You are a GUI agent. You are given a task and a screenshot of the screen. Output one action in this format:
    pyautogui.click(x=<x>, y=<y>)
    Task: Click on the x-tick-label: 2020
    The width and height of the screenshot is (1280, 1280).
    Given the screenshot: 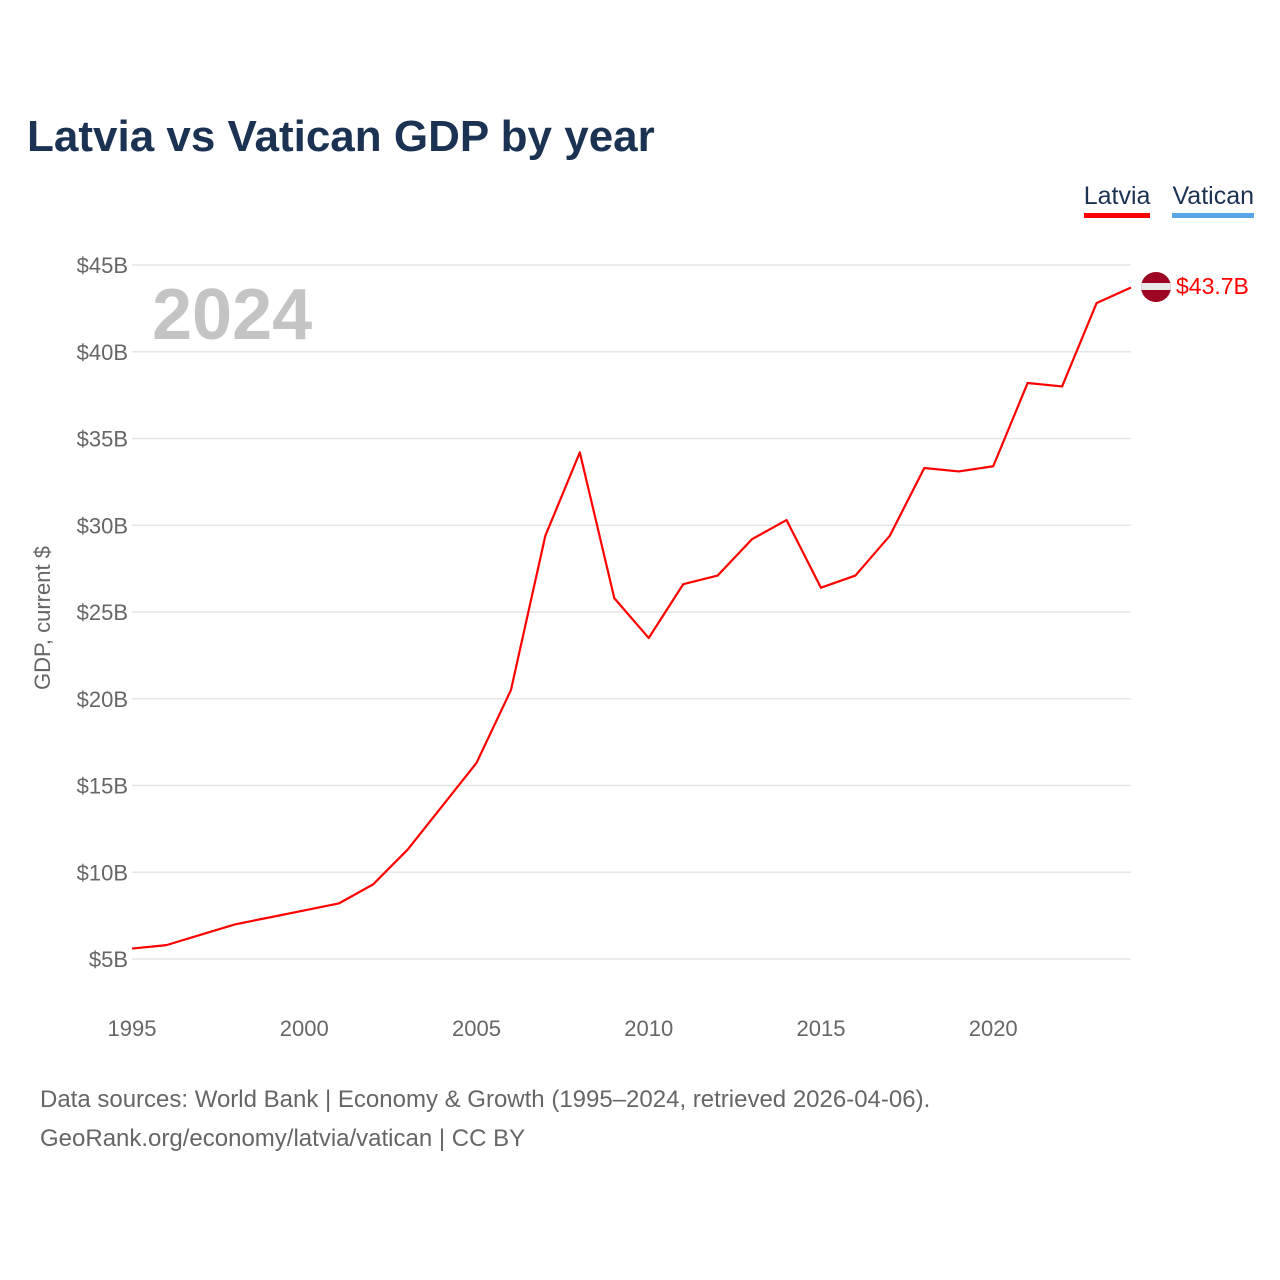 What is the action you would take?
    pyautogui.click(x=993, y=1028)
    